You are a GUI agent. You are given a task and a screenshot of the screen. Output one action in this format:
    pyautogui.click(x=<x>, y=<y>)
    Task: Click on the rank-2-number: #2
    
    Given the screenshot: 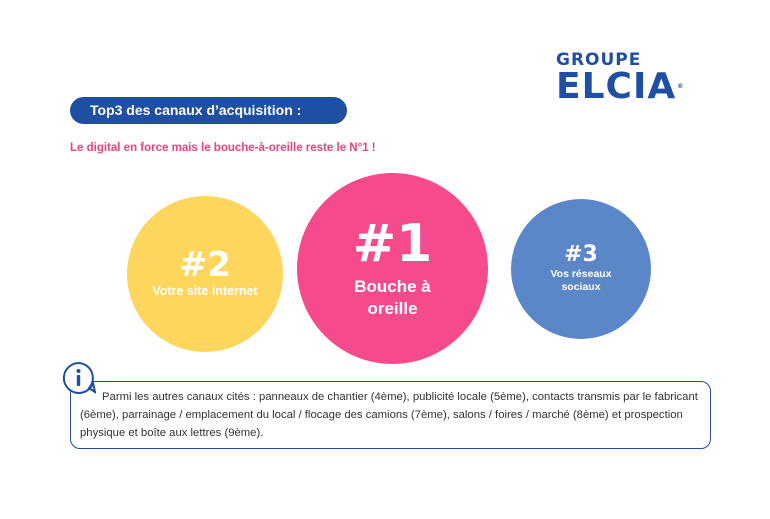 What is the action you would take?
    pyautogui.click(x=205, y=265)
    